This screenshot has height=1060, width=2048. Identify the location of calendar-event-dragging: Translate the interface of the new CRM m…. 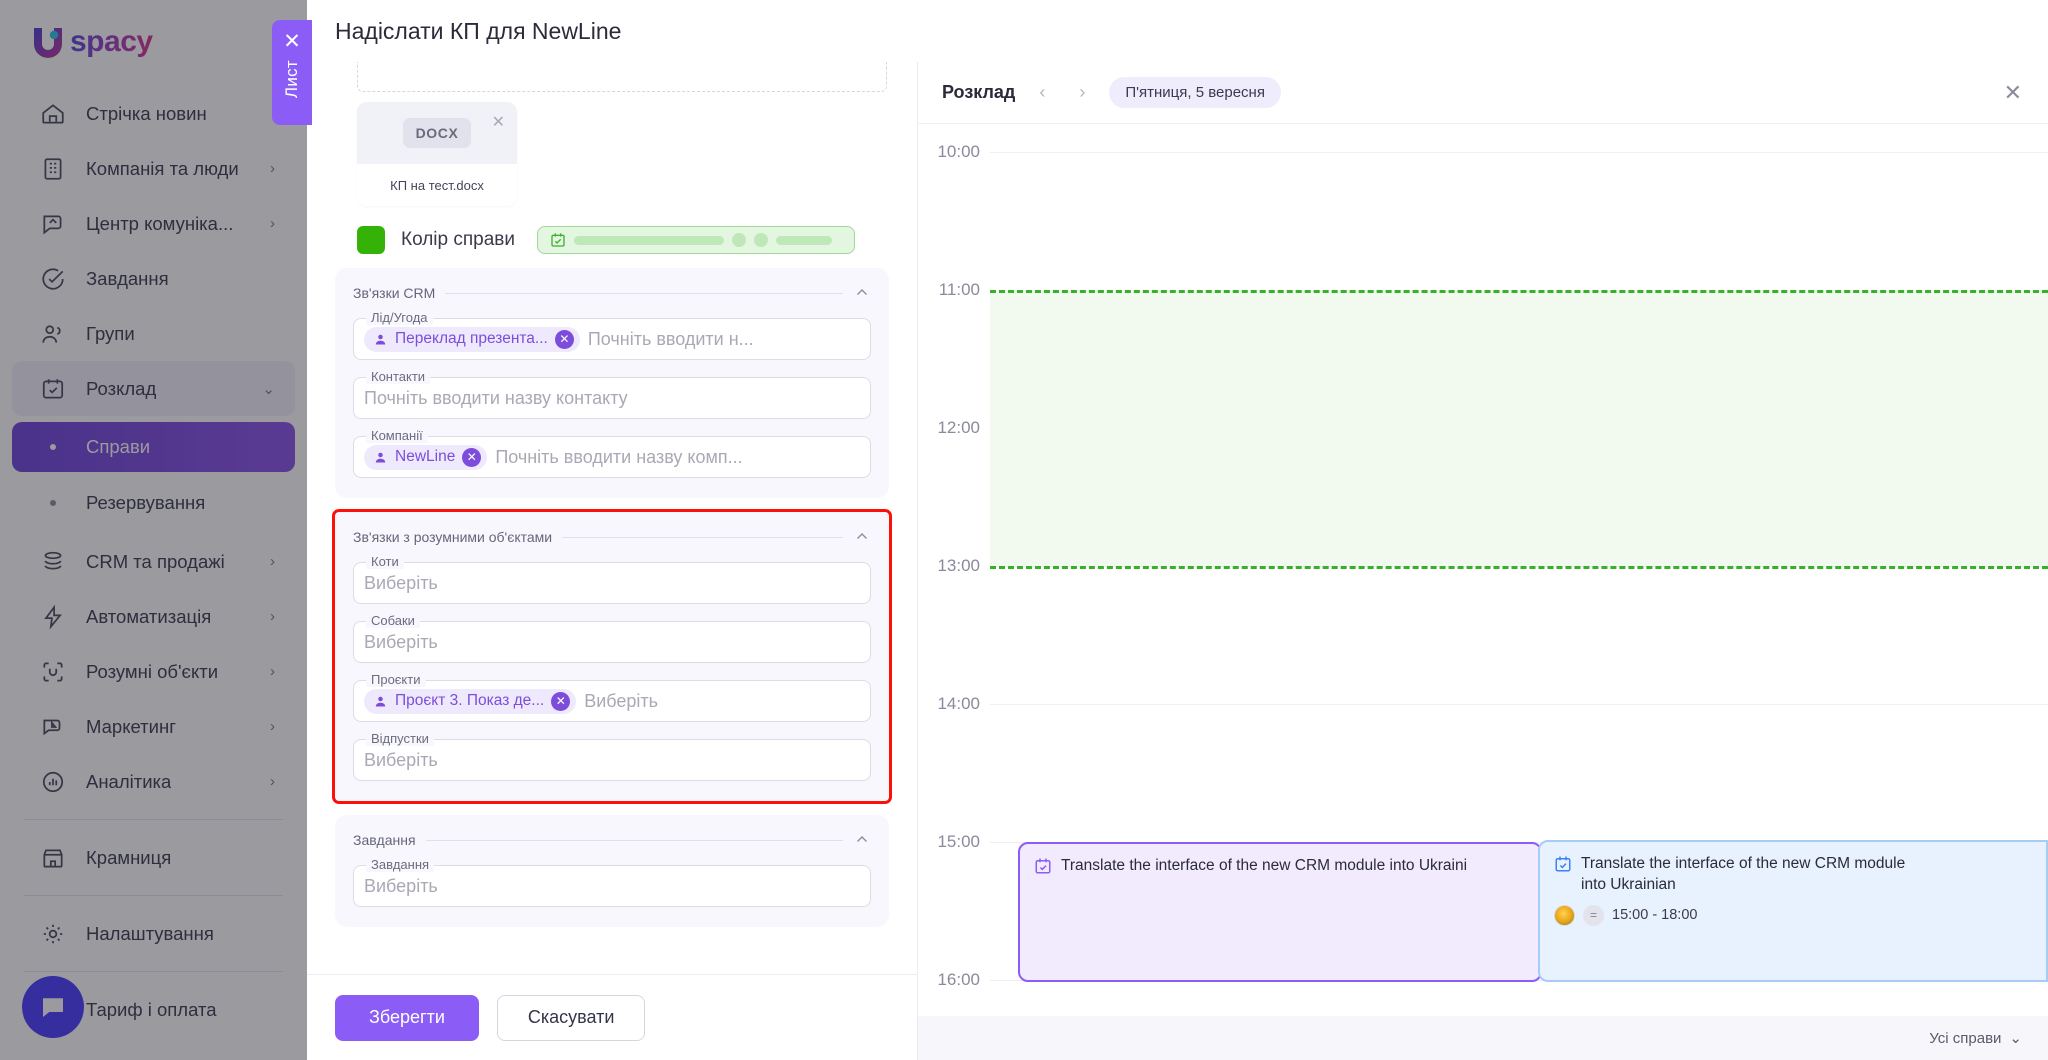
(1280, 912).